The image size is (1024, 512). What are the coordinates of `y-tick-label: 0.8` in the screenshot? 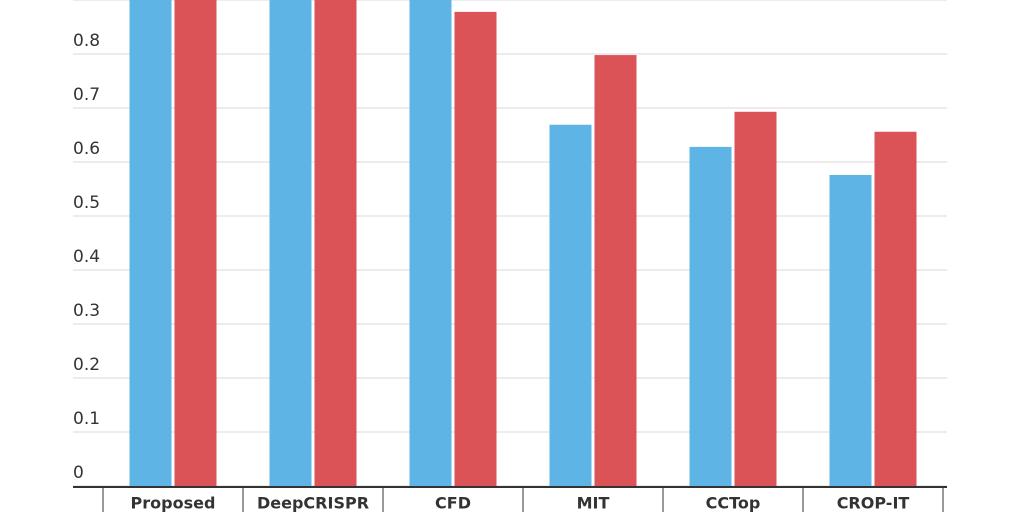 It's located at (86, 41).